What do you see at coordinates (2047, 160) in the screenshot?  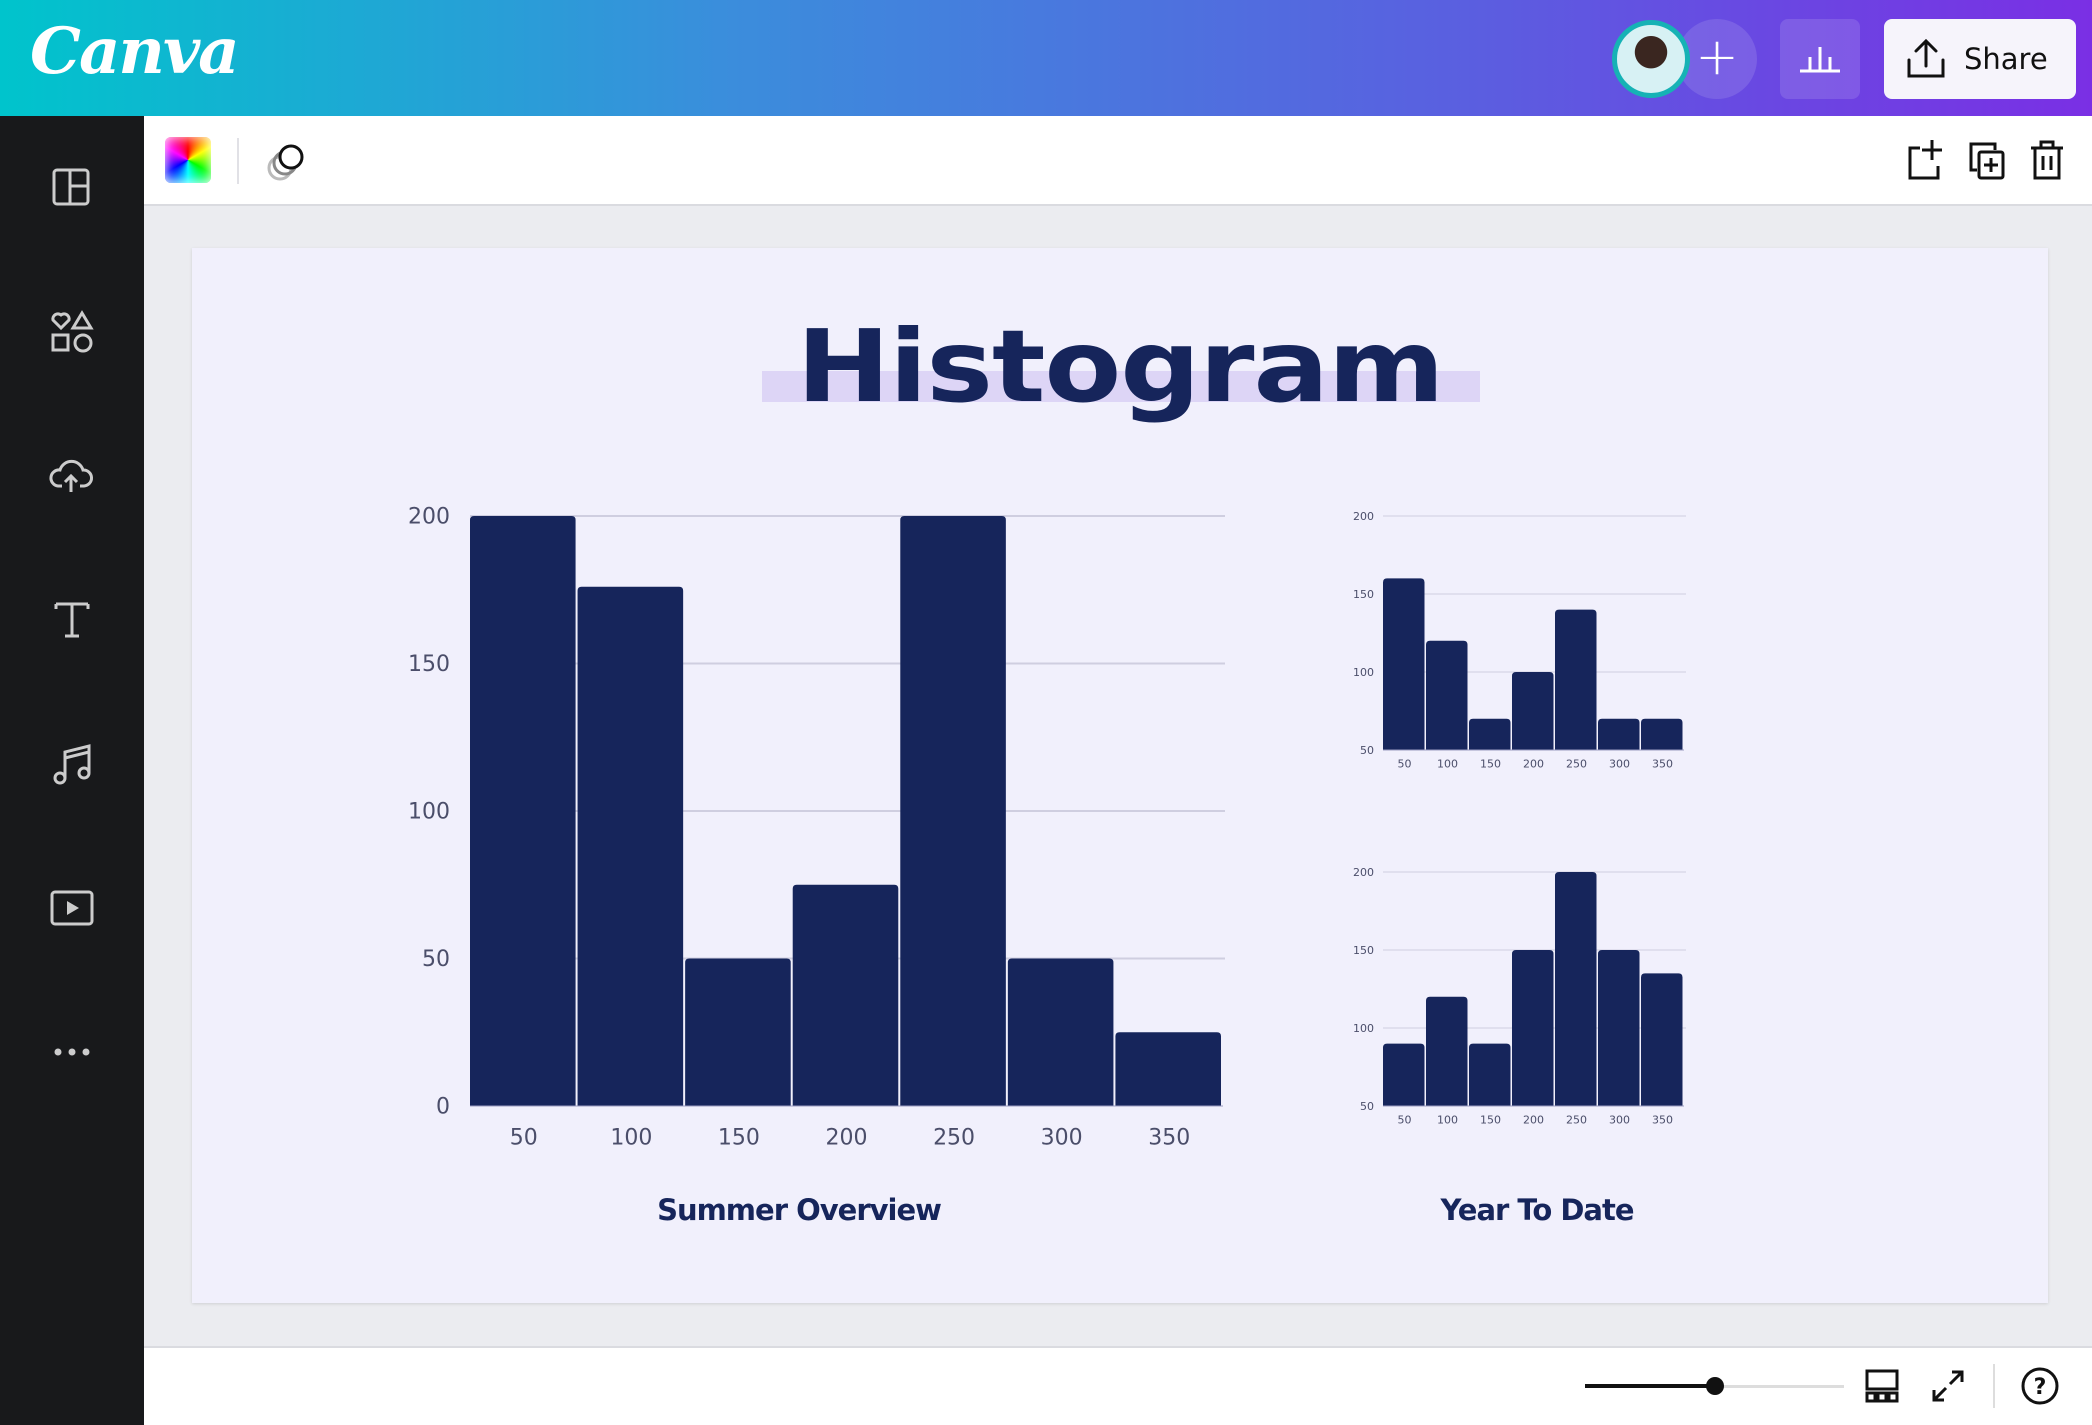 I see `delete-page-icon` at bounding box center [2047, 160].